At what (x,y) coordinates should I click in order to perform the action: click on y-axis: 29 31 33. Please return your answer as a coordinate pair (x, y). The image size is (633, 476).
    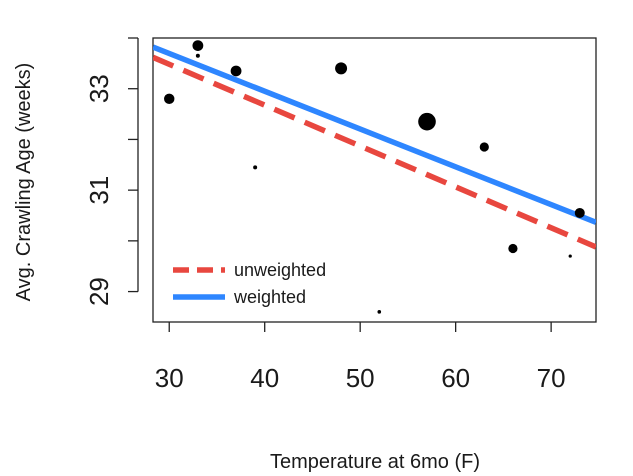
    Looking at the image, I should click on (111, 171).